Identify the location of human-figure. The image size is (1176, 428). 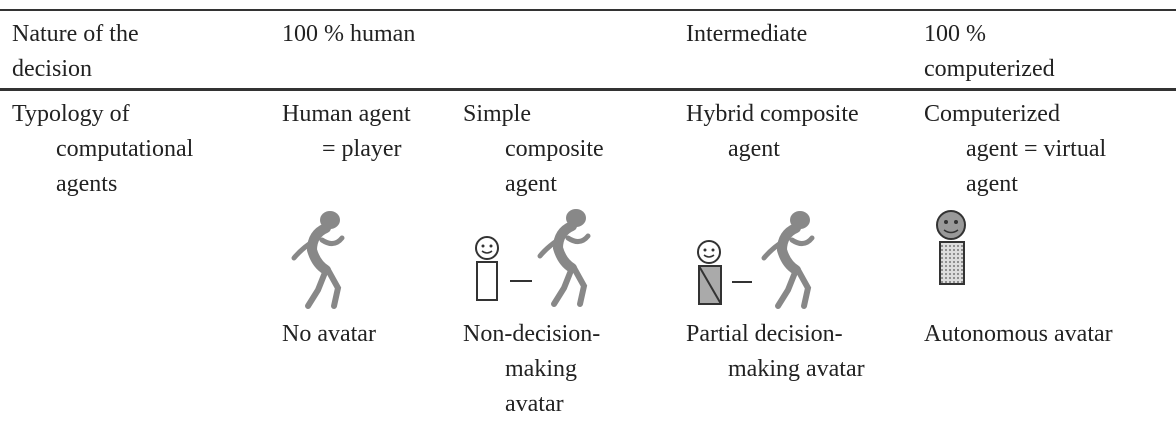
(318, 258).